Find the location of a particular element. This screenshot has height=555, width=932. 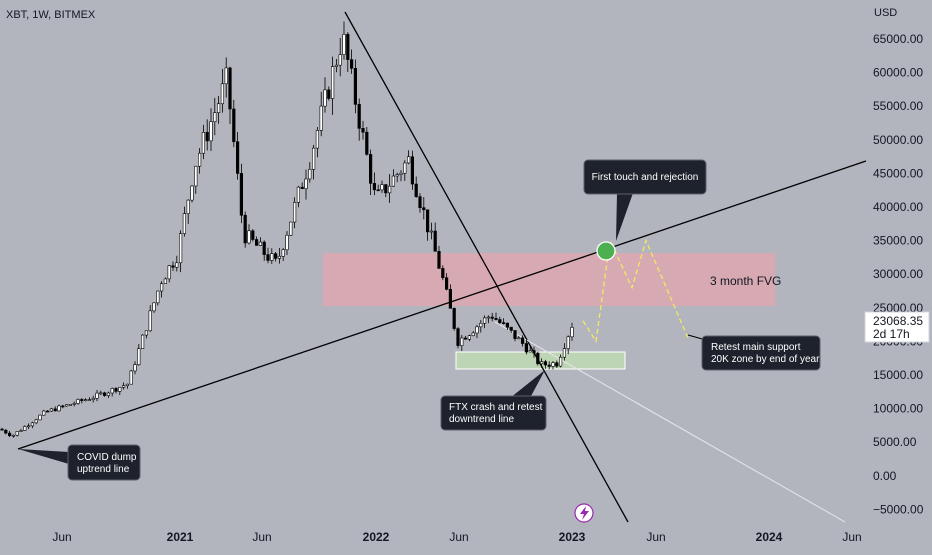

price-tick-label: 10000.00 is located at coordinates (898, 409).